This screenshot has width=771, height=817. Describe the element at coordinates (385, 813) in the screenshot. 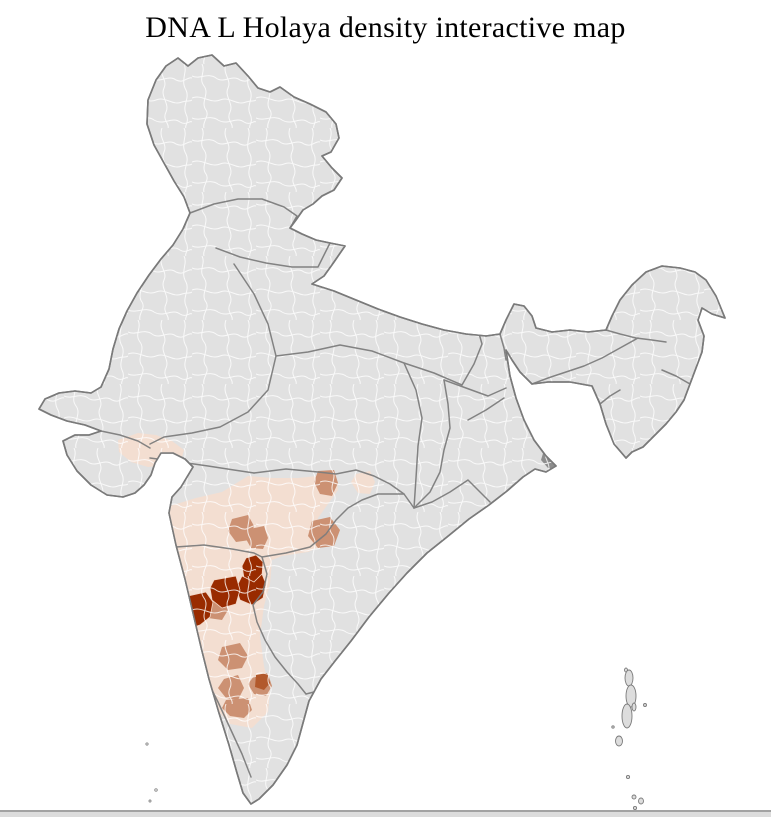

I see `horizontal-scrollbar-track` at that location.